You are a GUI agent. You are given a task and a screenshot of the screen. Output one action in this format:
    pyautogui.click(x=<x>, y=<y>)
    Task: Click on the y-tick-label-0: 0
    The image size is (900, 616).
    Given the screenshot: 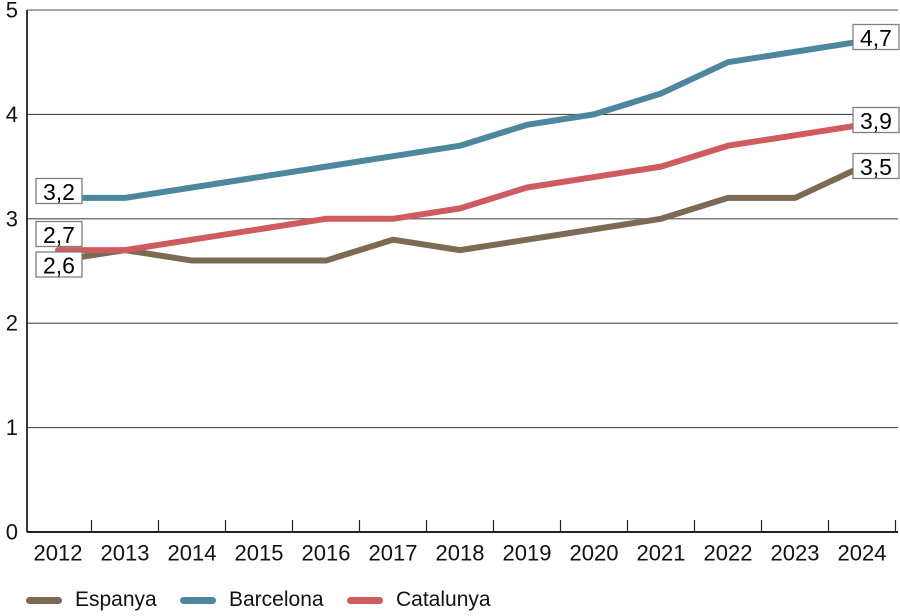 What is the action you would take?
    pyautogui.click(x=12, y=532)
    